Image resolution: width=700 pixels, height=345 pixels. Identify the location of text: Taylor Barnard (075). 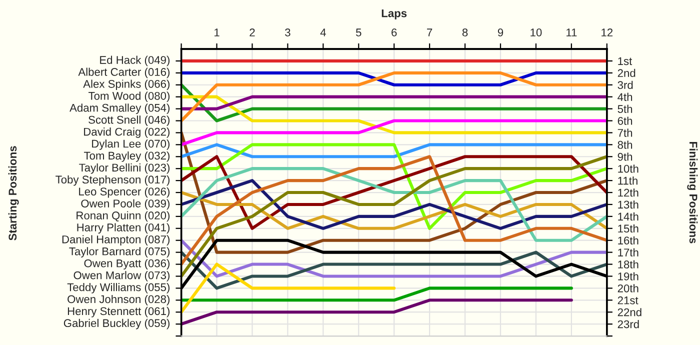
(119, 252).